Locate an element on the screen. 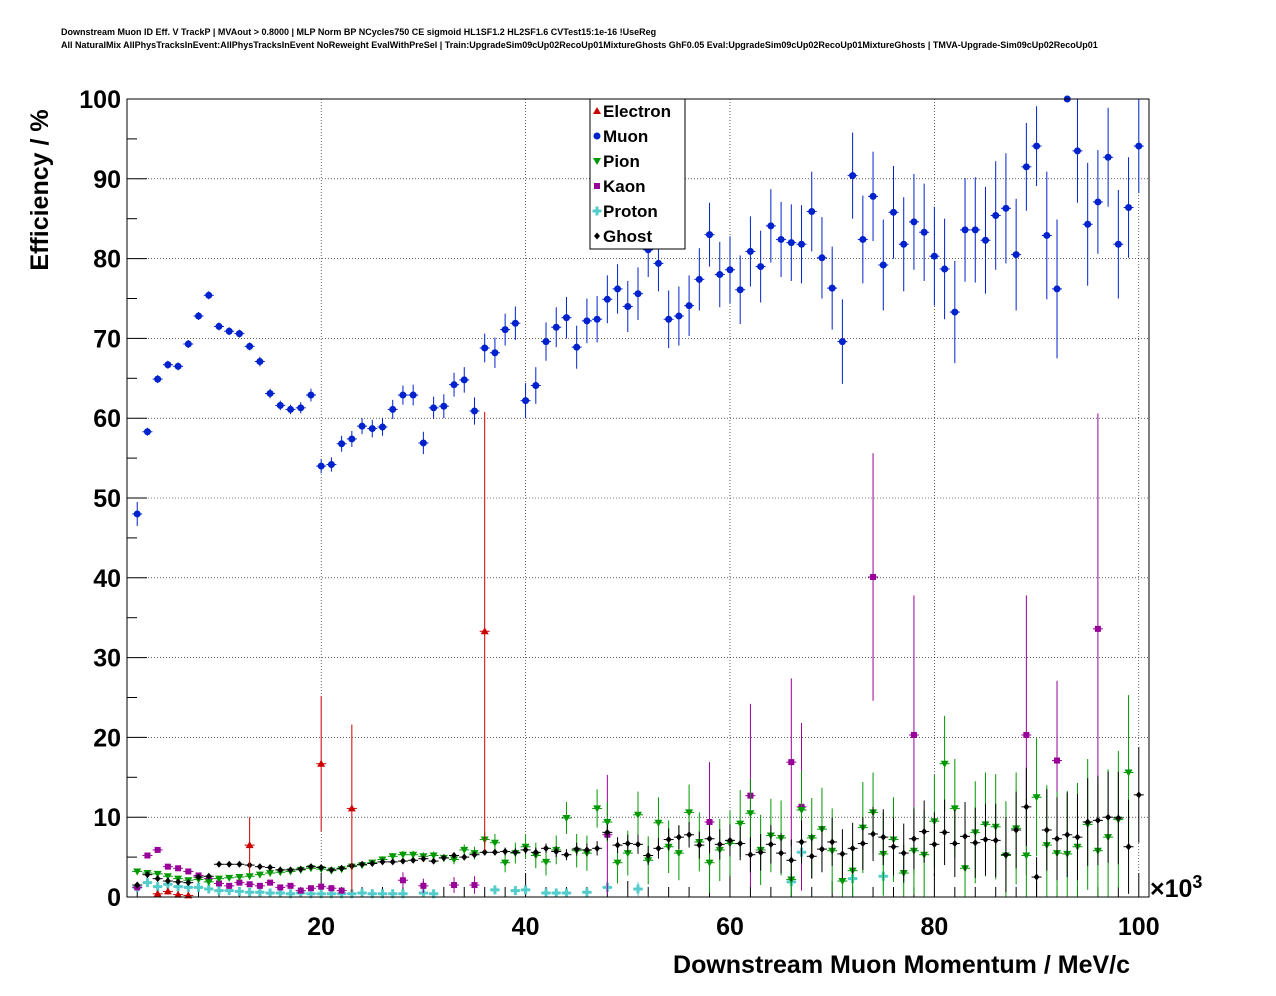  legend: Electron Muon Pion Kaon Proton Ghost is located at coordinates (637, 174).